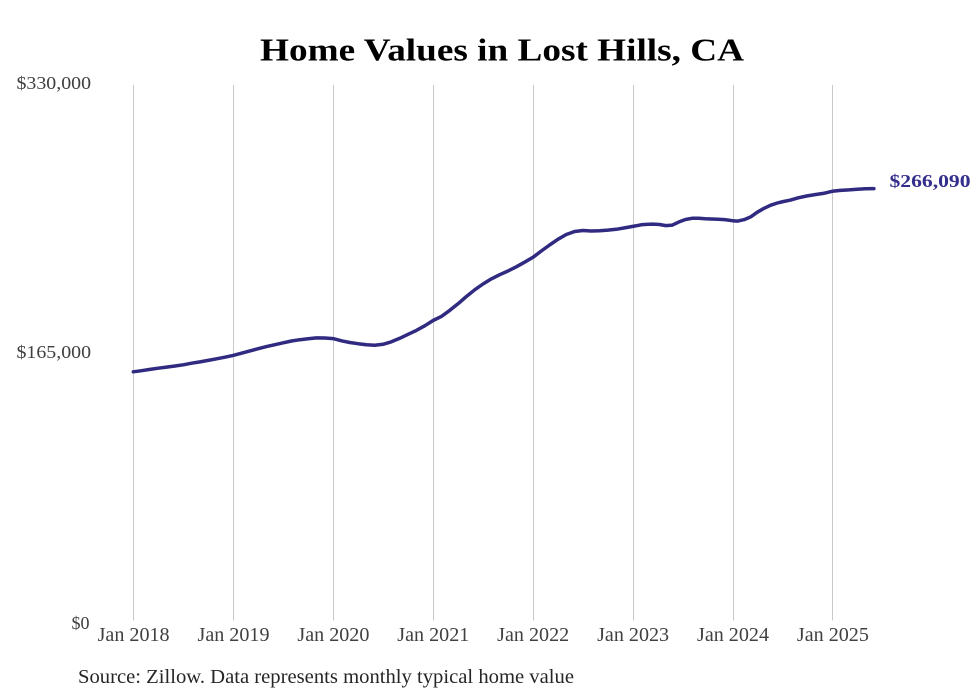 This screenshot has width=980, height=699. I want to click on svg-text: Jan 2024, so click(733, 635).